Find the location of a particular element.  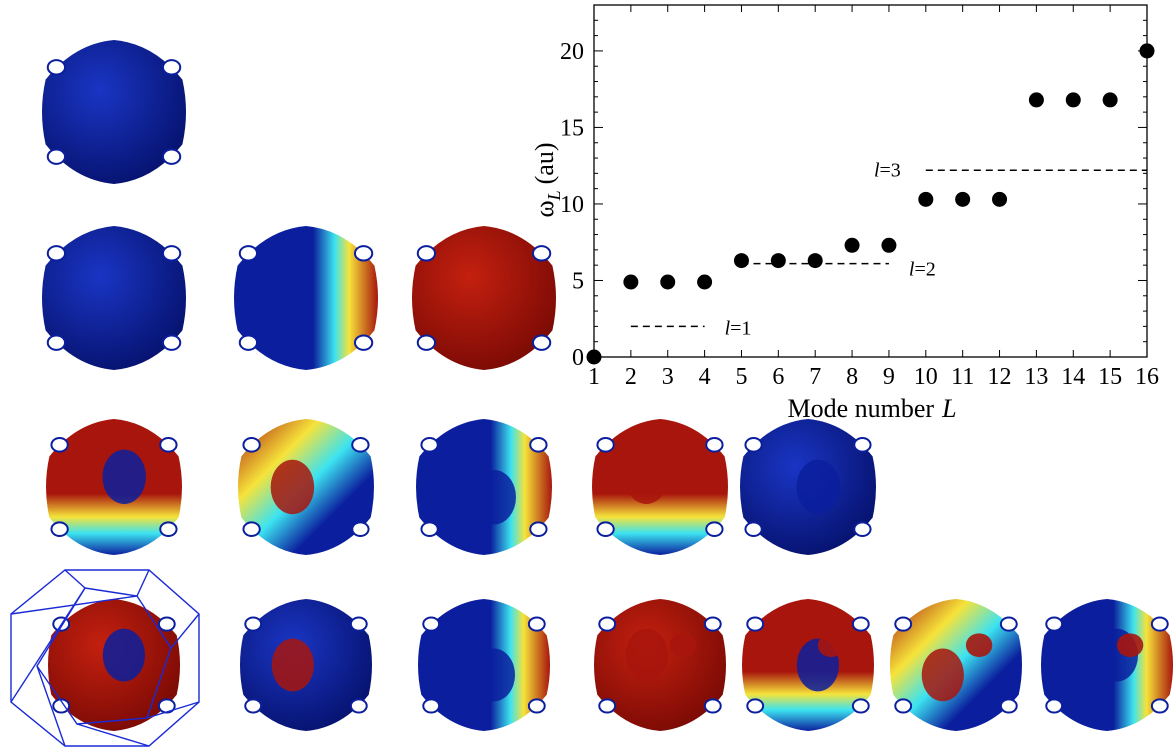

x-tick-label: 2 is located at coordinates (631, 377).